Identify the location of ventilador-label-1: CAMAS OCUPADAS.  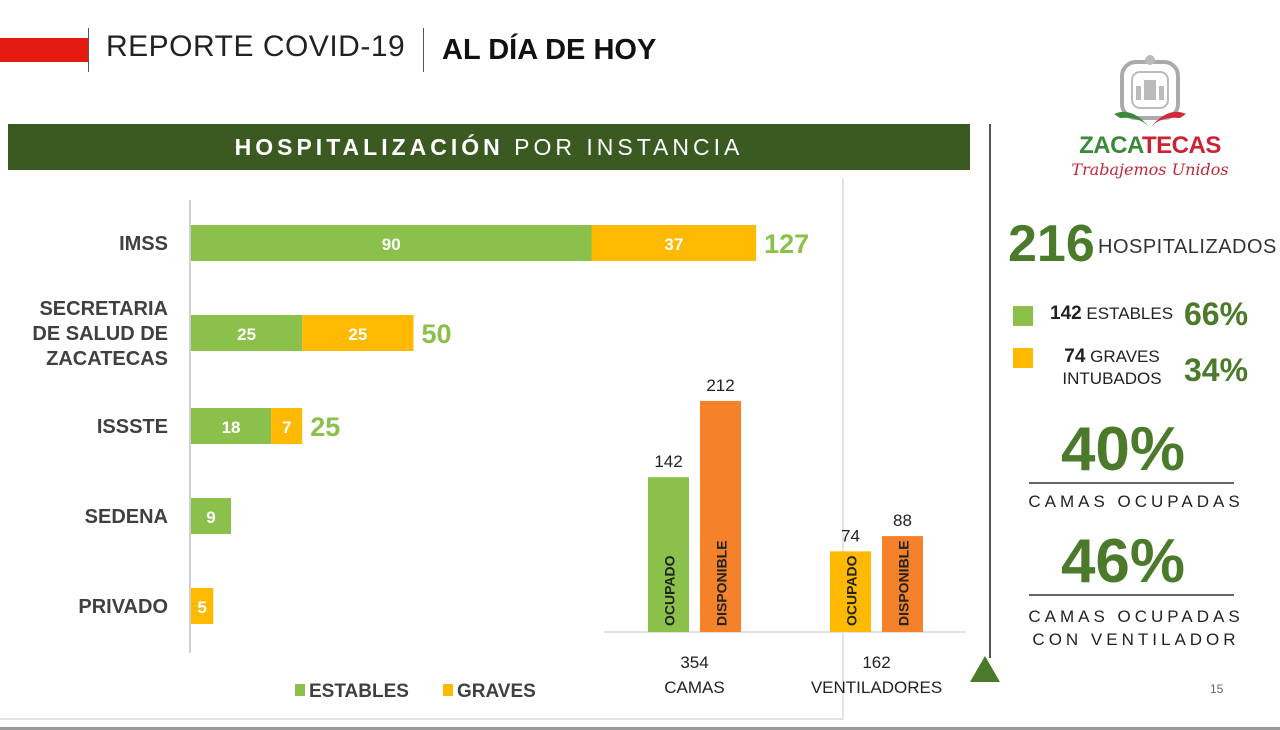
(1136, 616).